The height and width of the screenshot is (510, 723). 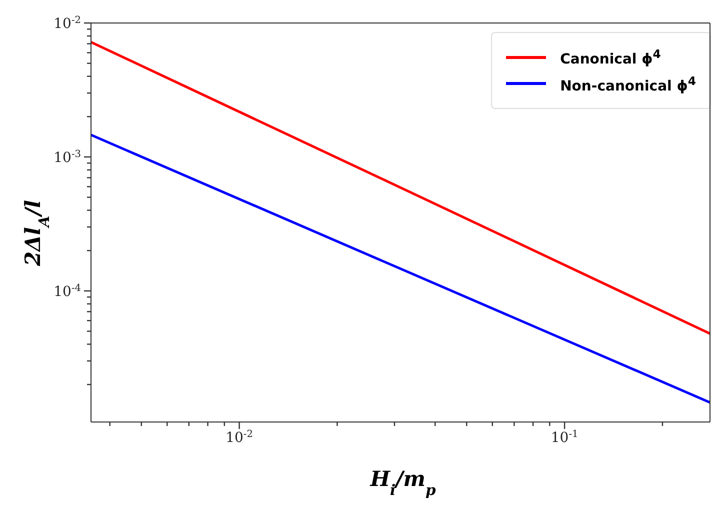 I want to click on x-axis-title: H$_{i}$/m$_{p}$, so click(x=403, y=482).